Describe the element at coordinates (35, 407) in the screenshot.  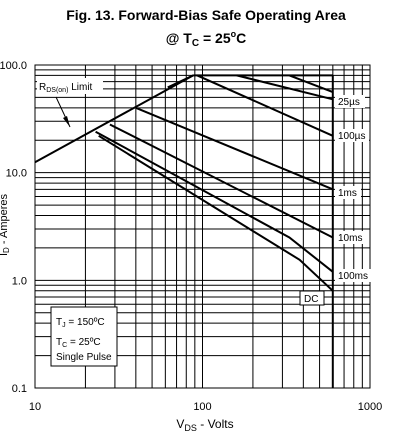
I see `x-tick-label: 10` at that location.